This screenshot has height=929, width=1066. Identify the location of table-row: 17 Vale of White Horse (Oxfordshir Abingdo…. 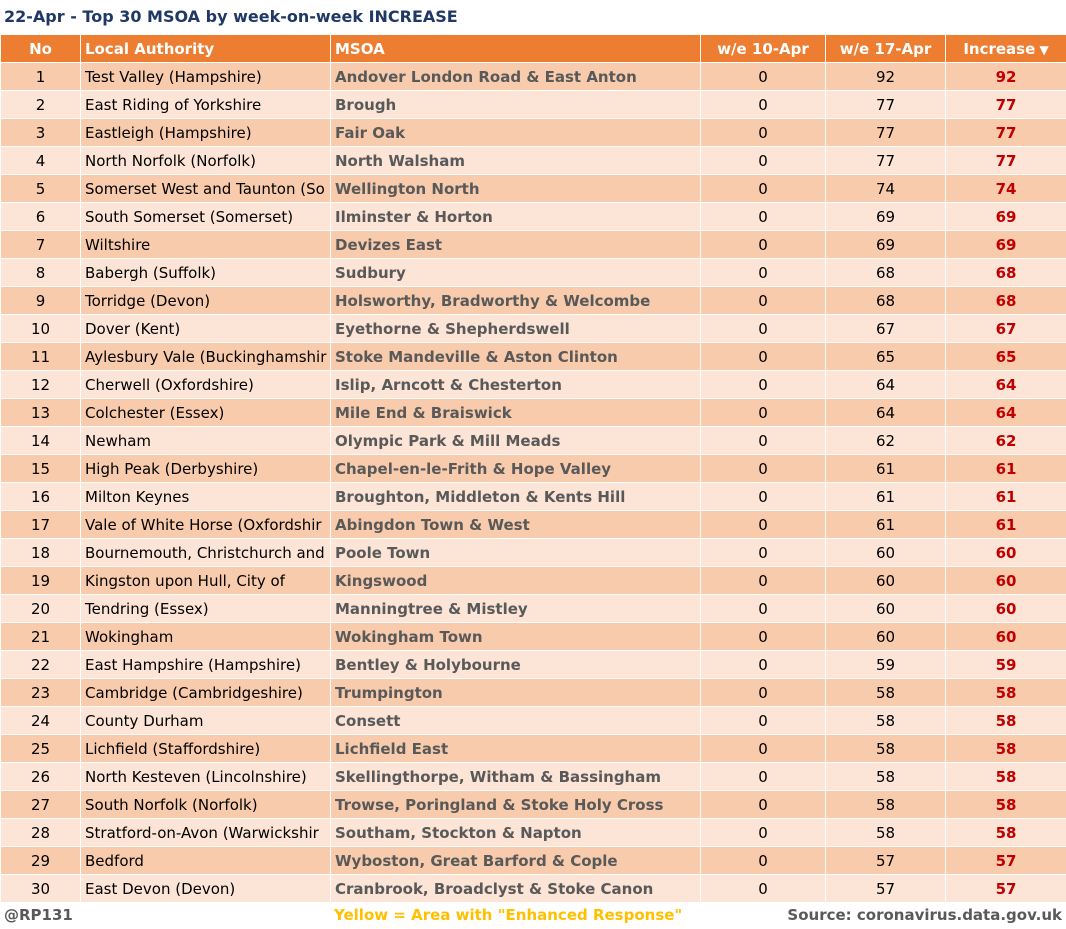
(533, 524).